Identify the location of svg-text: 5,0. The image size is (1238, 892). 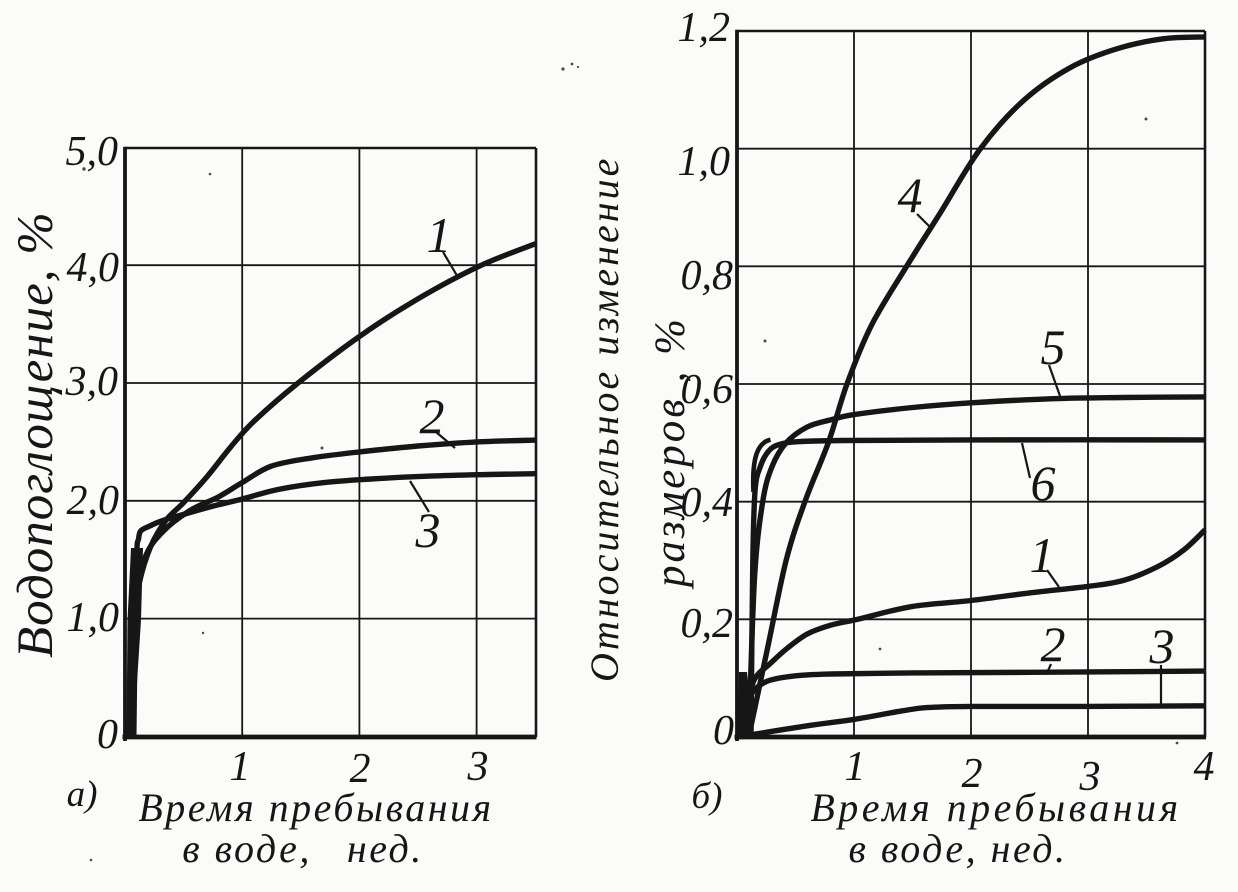
(92, 152).